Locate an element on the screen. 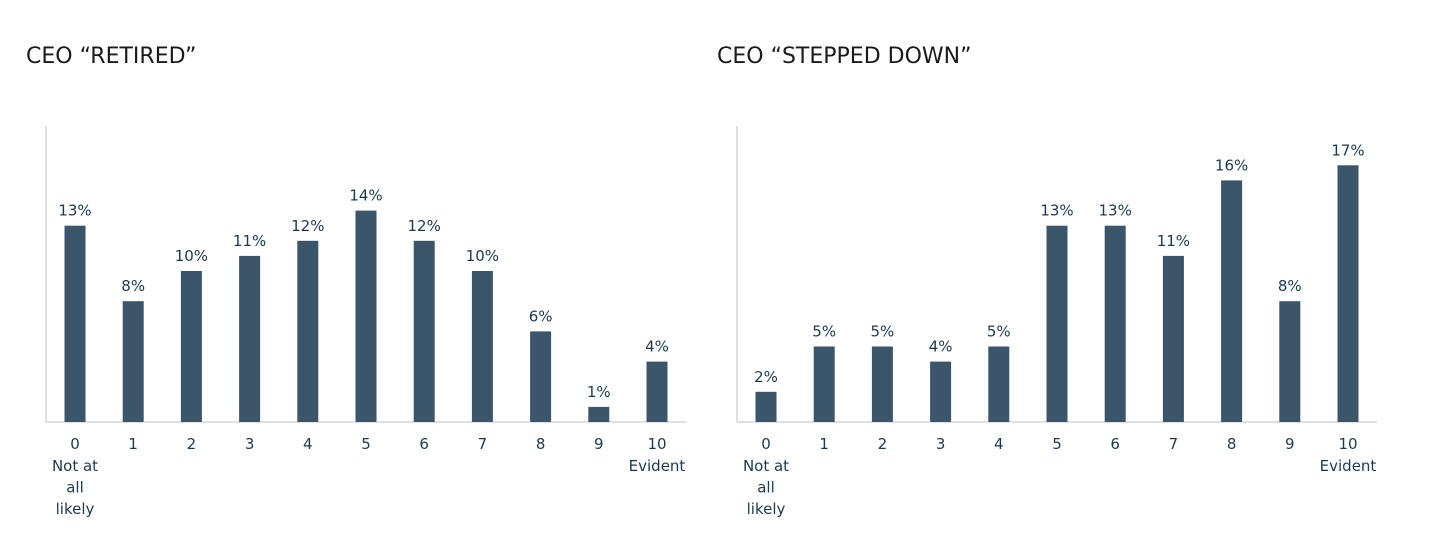 This screenshot has height=539, width=1456. data-label: 17% is located at coordinates (1347, 150).